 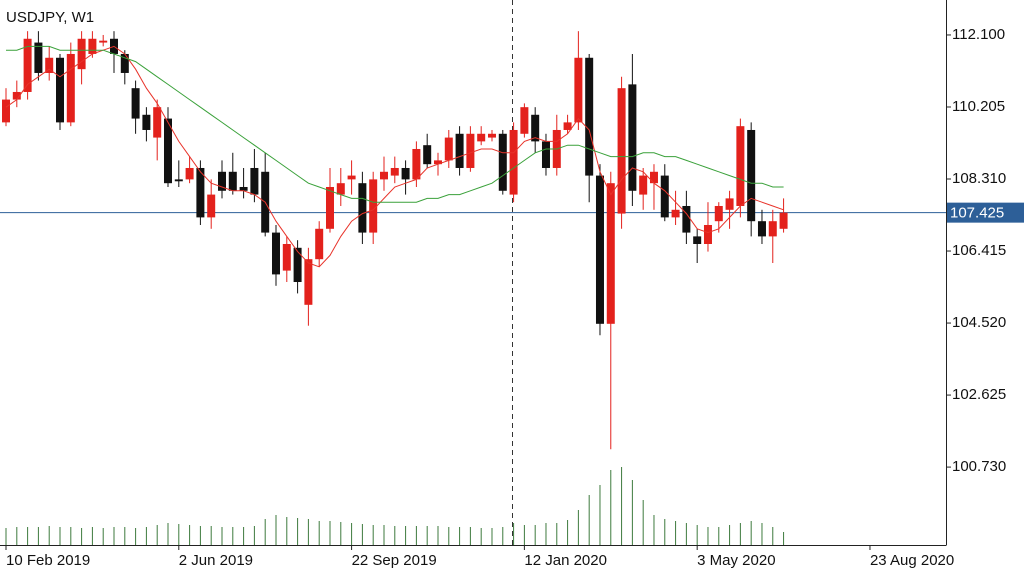 What do you see at coordinates (979, 250) in the screenshot?
I see `y-tick-label: 106.415` at bounding box center [979, 250].